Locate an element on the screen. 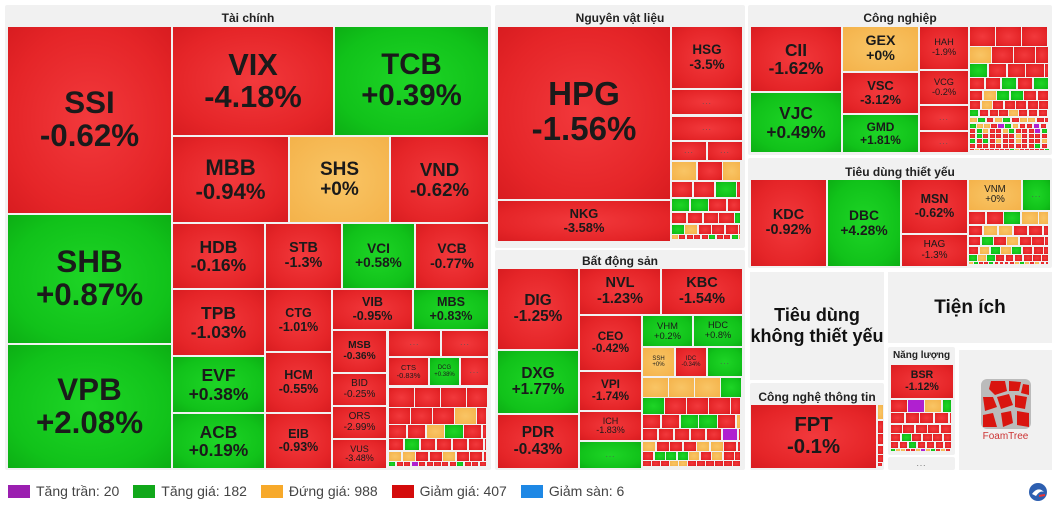 Image resolution: width=1056 pixels, height=508 pixels. stock-tile-vnm: VNM +0% is located at coordinates (995, 195).